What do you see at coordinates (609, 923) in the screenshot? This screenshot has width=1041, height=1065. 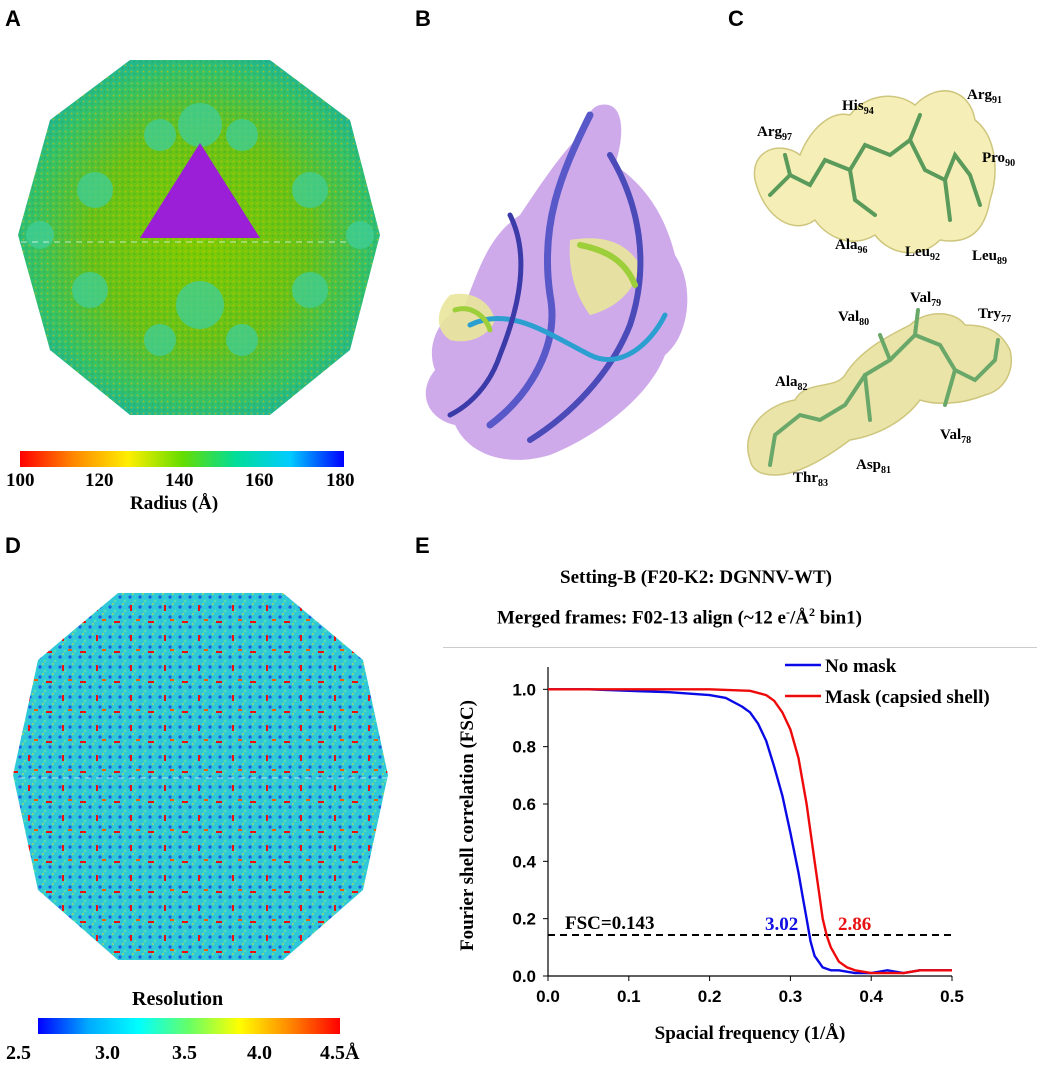 I see `fsc-threshold-label: FSC=0.143` at bounding box center [609, 923].